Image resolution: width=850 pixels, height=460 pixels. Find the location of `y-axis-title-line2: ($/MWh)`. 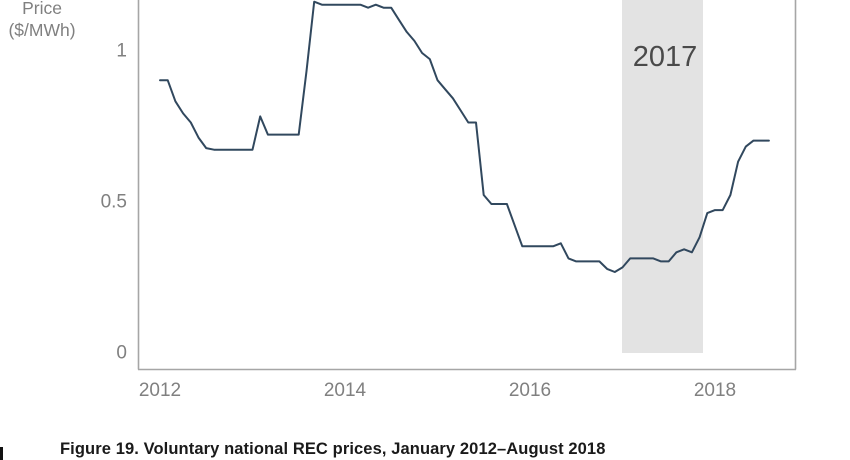

y-axis-title-line2: ($/MWh) is located at coordinates (41, 30).